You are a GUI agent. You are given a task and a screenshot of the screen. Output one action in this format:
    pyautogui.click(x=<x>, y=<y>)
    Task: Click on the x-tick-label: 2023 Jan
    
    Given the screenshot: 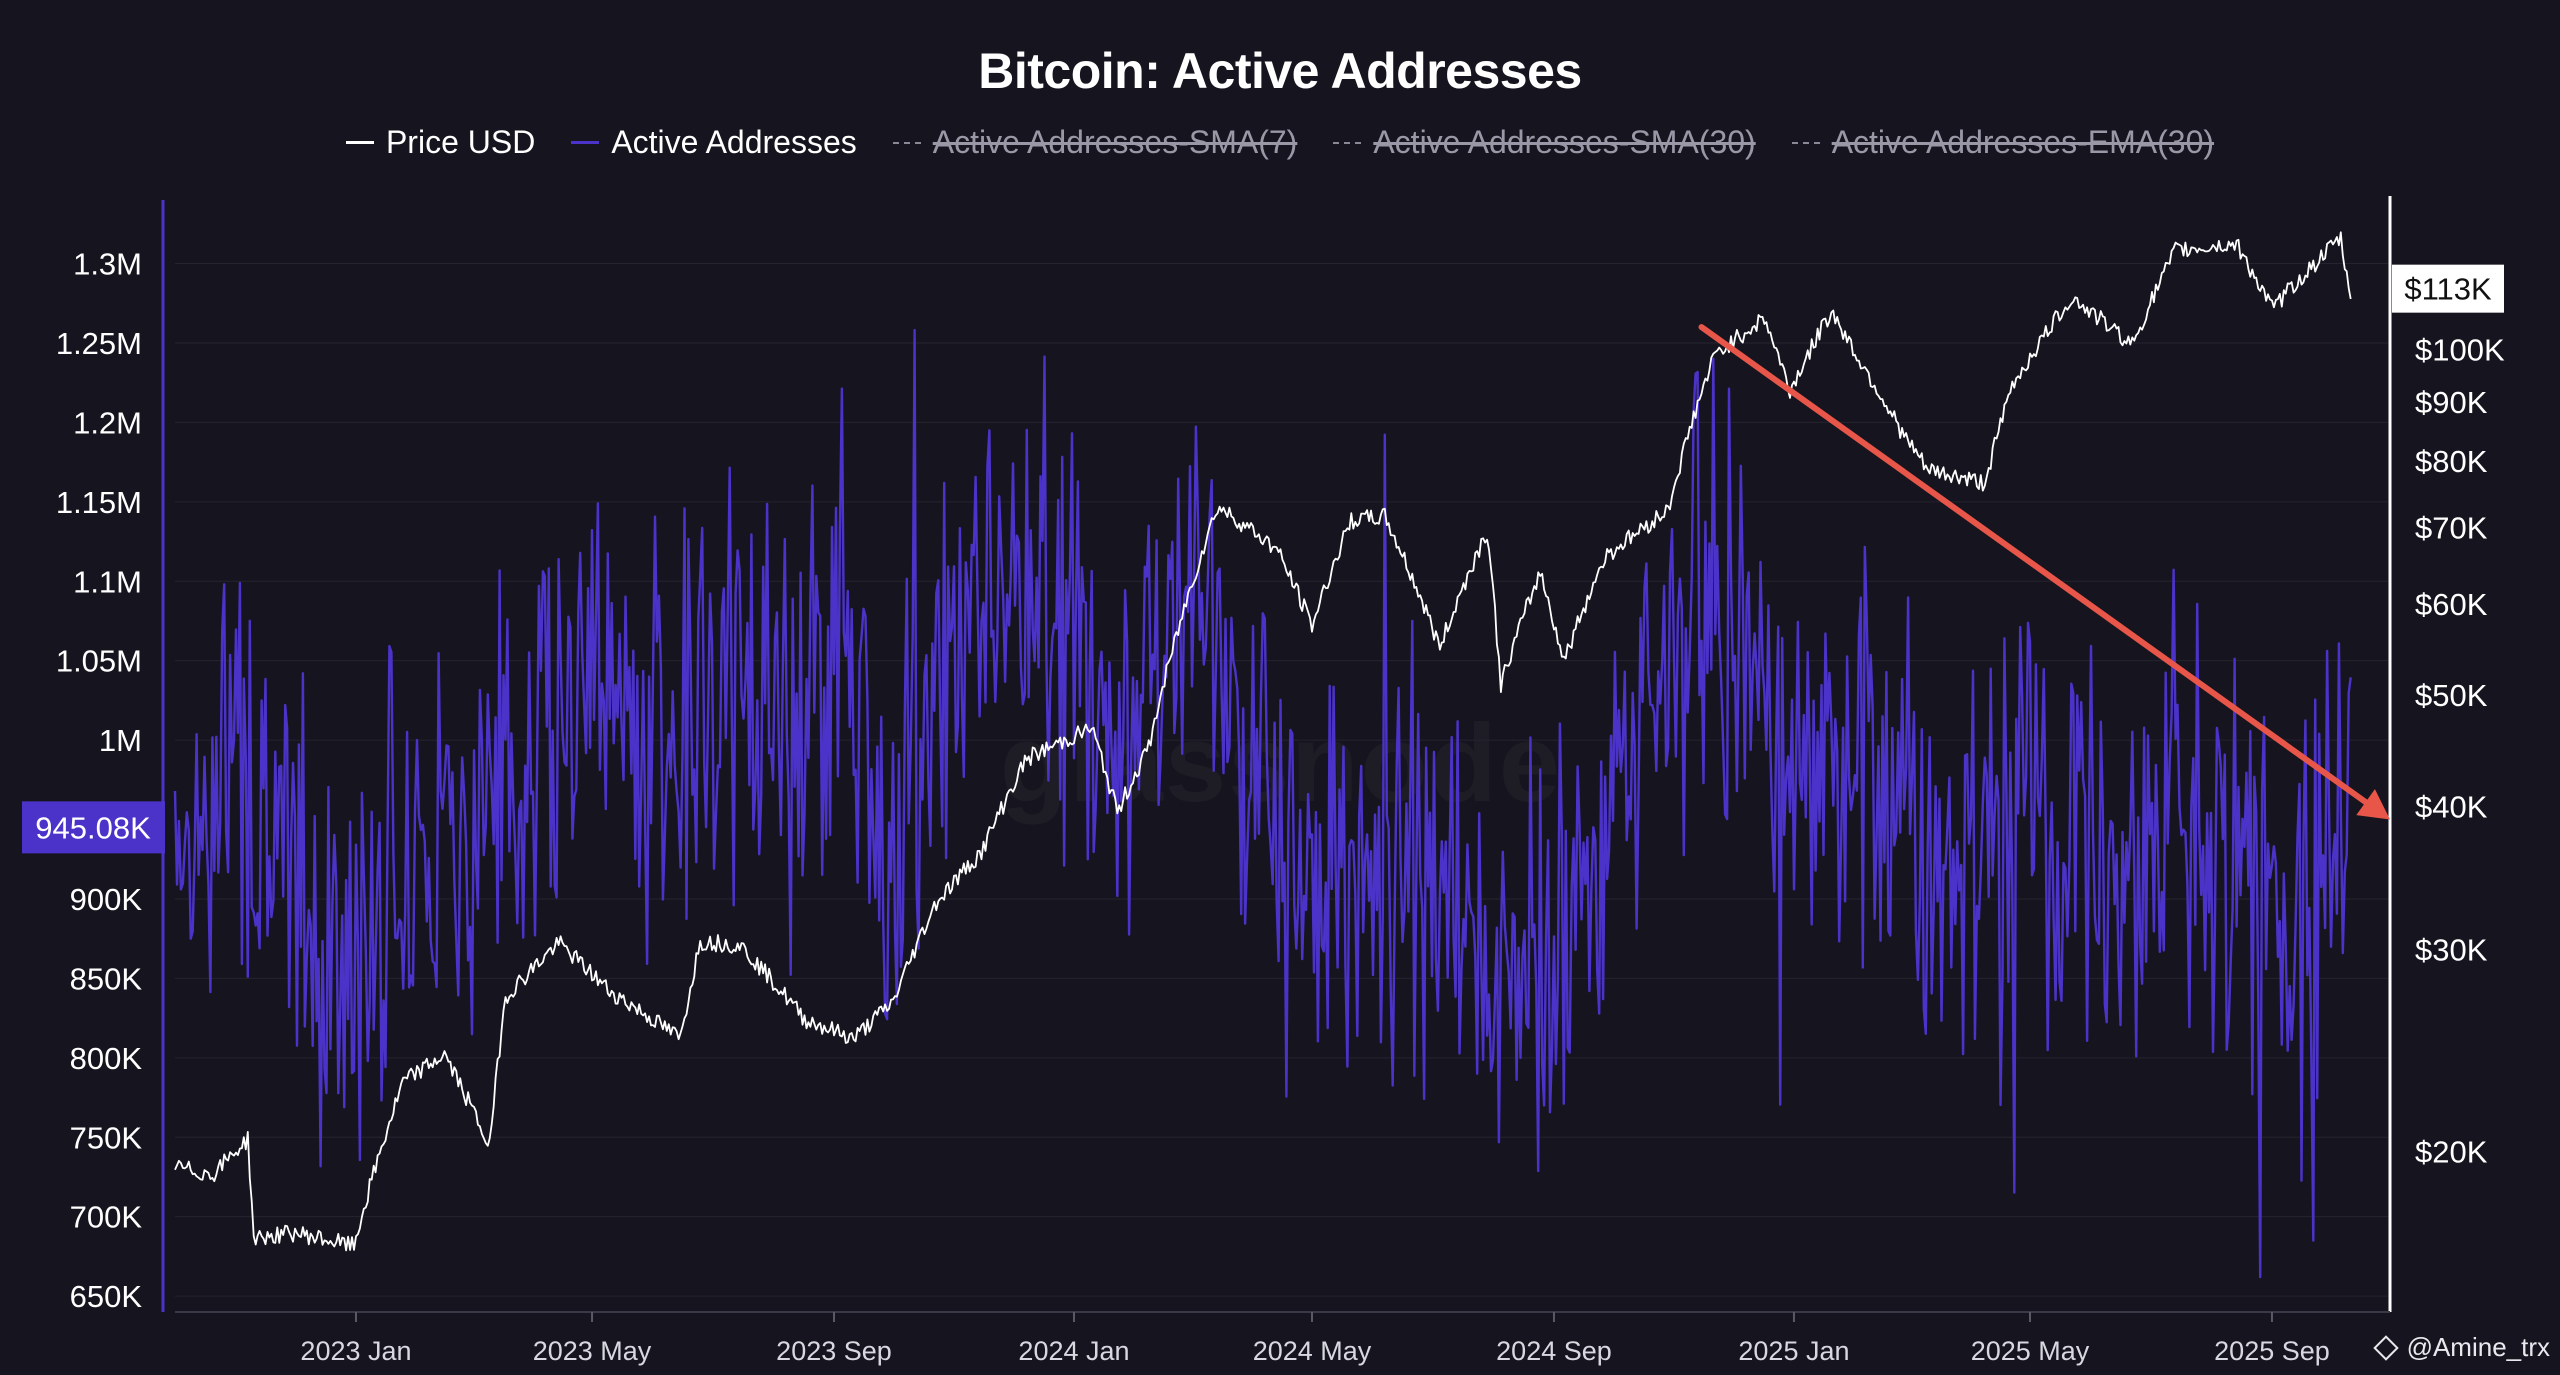 What is the action you would take?
    pyautogui.click(x=355, y=1351)
    